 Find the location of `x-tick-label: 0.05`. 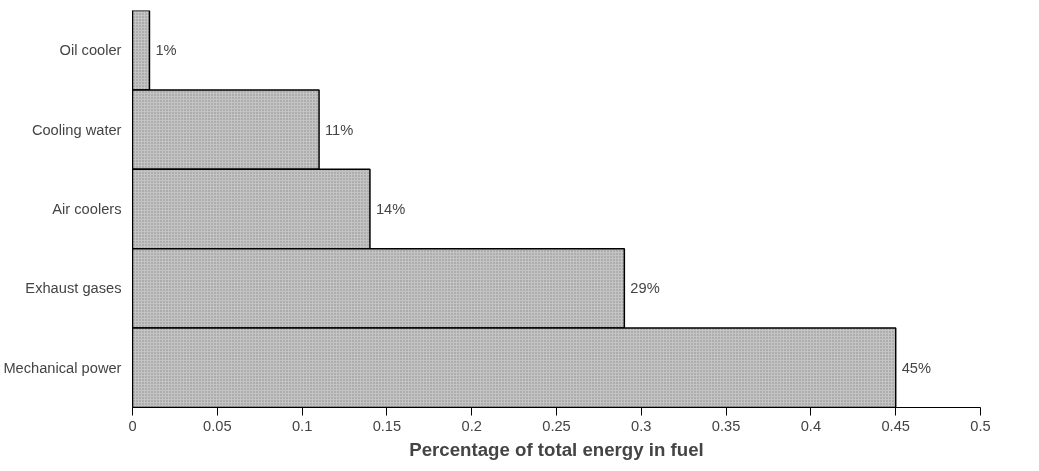

x-tick-label: 0.05 is located at coordinates (217, 425).